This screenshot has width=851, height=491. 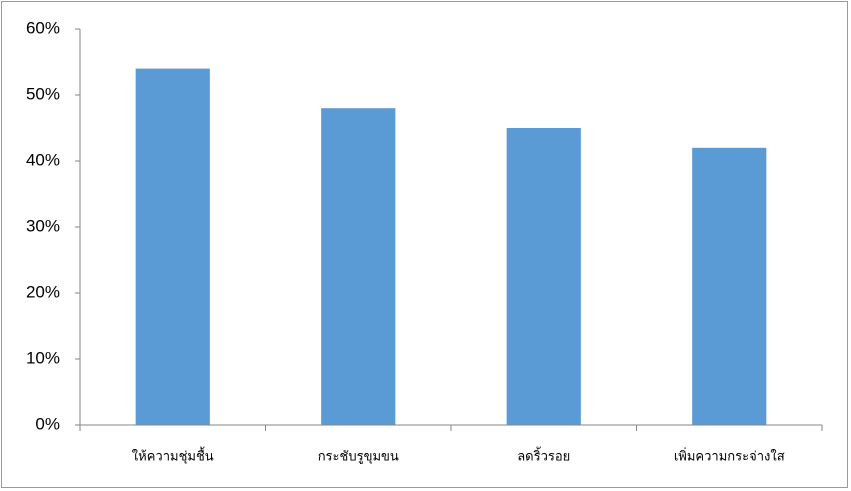 I want to click on y-tick-label: 60%, so click(x=43, y=27).